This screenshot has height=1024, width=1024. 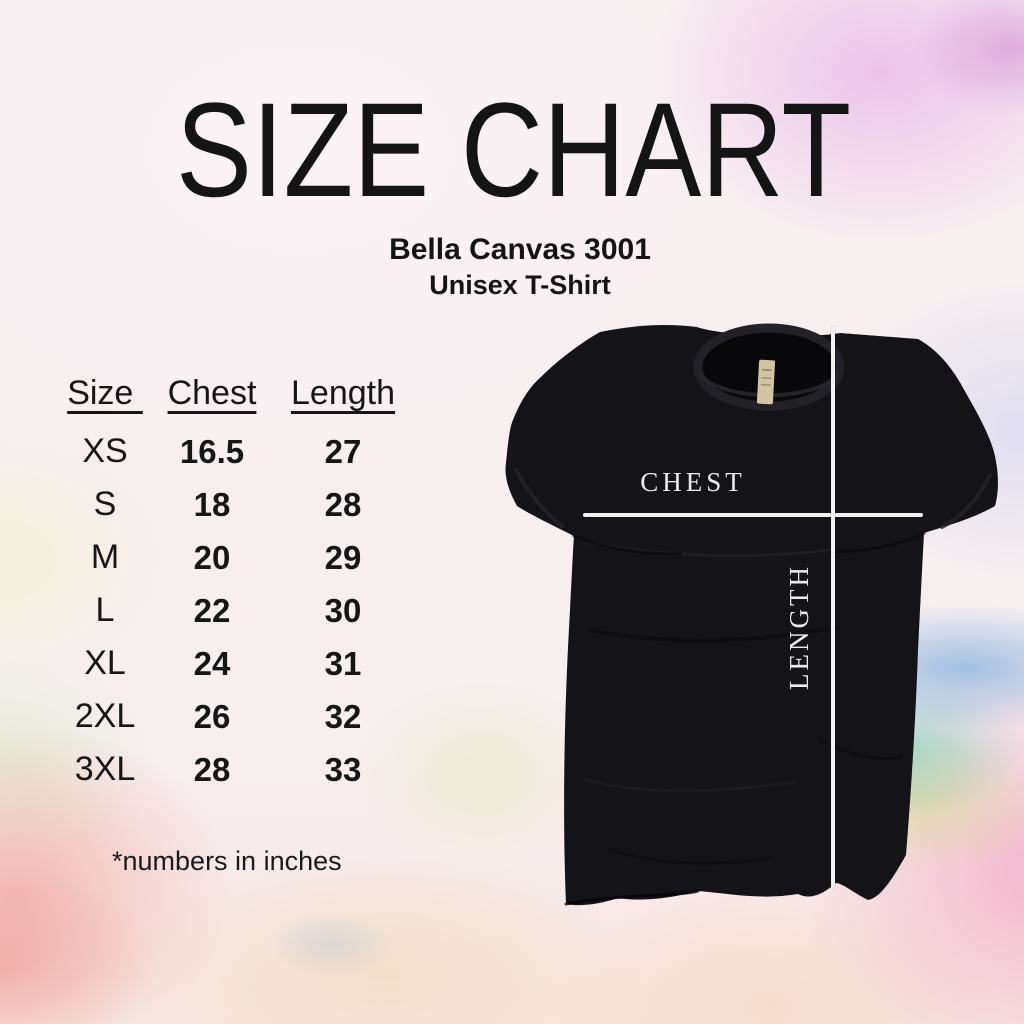 What do you see at coordinates (343, 393) in the screenshot?
I see `column-header-length: Length` at bounding box center [343, 393].